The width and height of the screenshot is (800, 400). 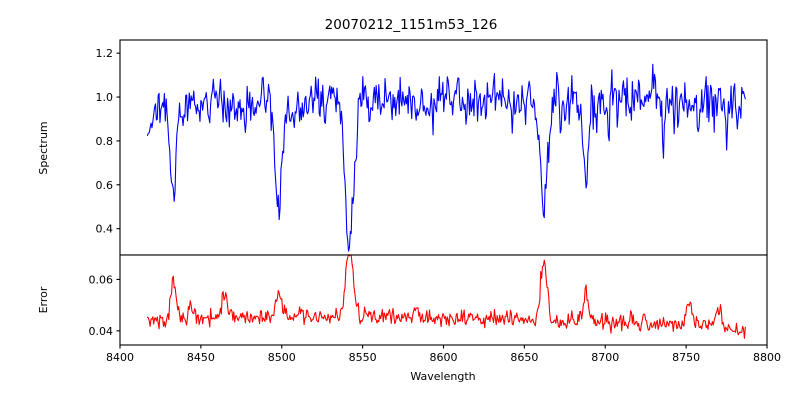 I want to click on spectrum-y-axis-label: Spectrum, so click(x=43, y=147).